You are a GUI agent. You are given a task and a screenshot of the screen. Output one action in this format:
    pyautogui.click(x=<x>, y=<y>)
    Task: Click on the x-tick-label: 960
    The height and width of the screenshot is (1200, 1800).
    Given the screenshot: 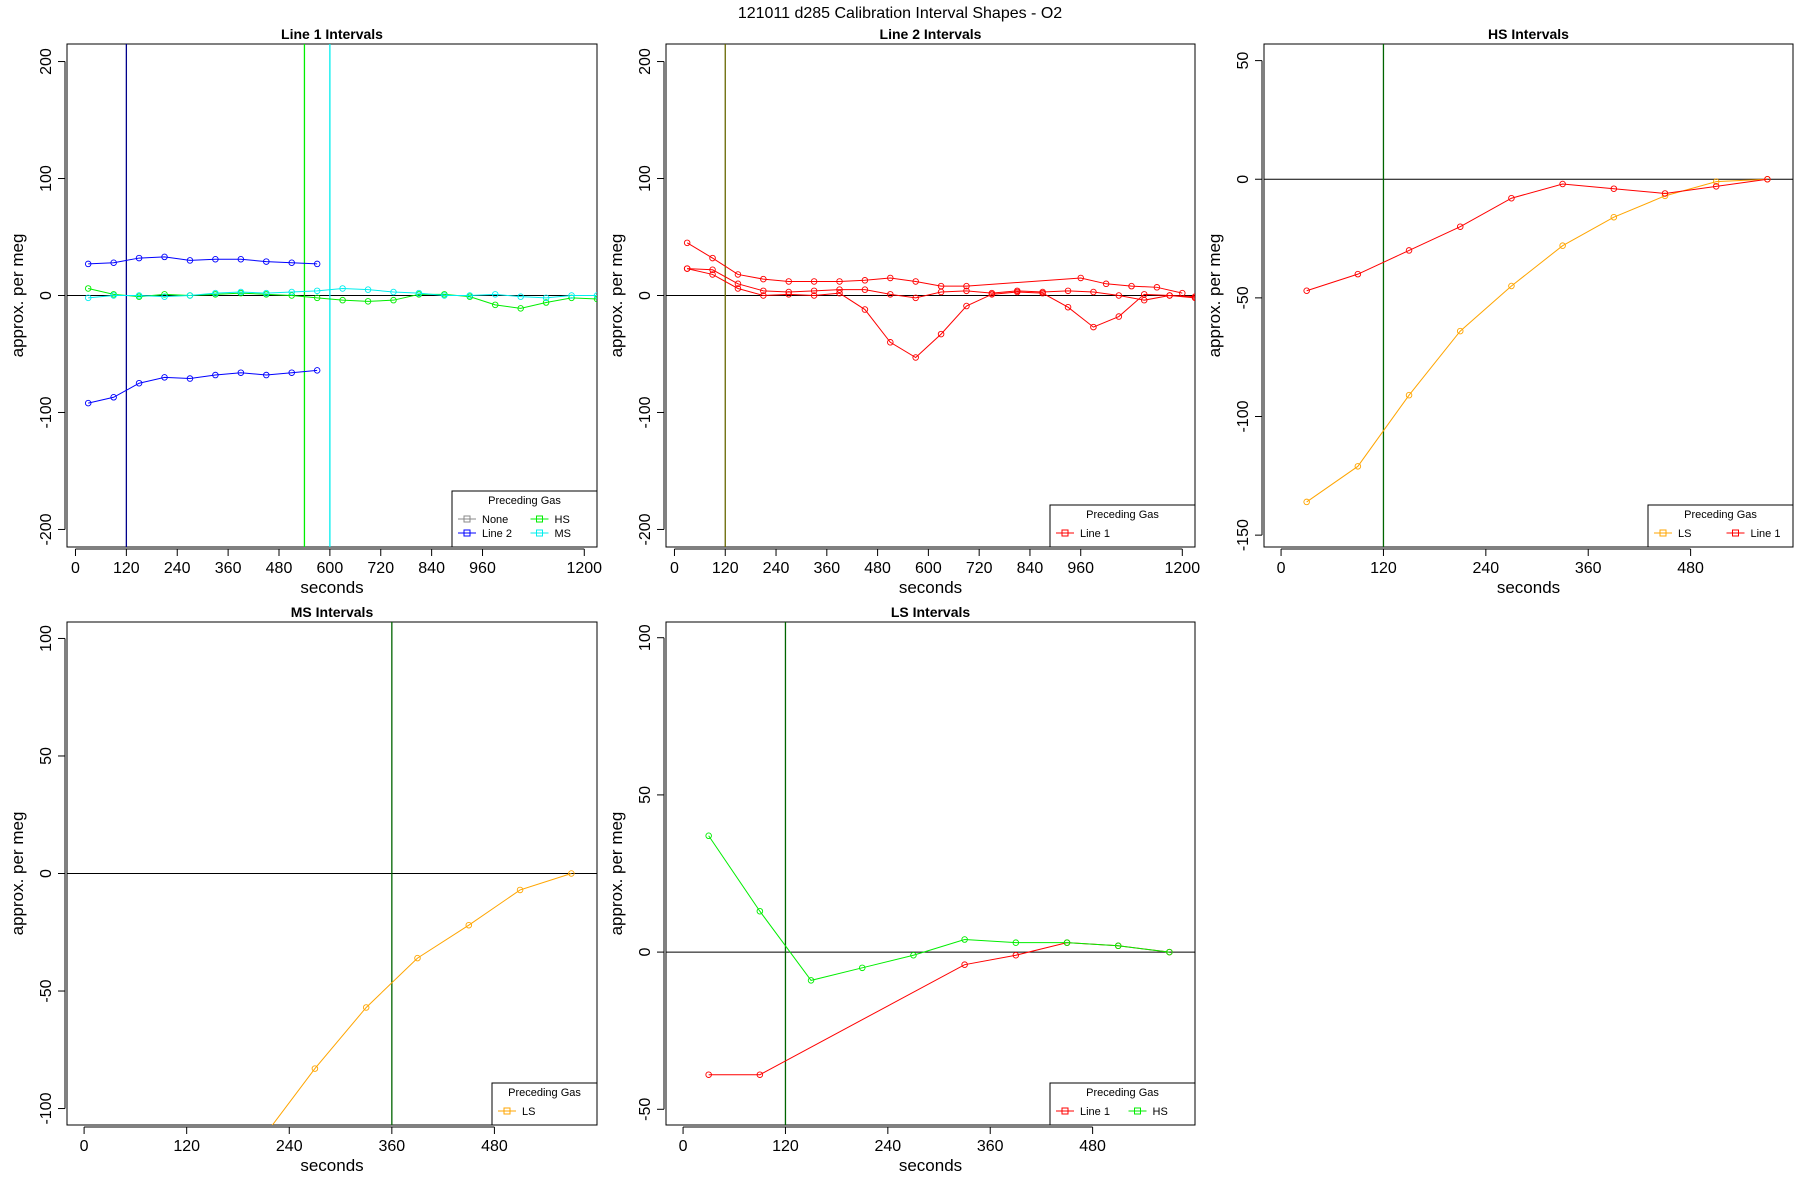 What is the action you would take?
    pyautogui.click(x=1080, y=568)
    